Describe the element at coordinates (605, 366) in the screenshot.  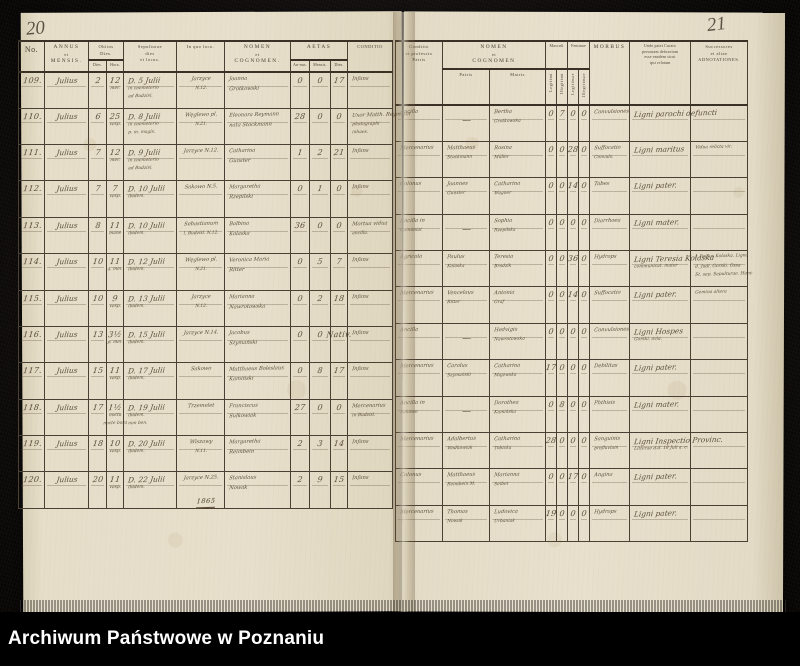
I see `handwritten-entry: Debilitas` at that location.